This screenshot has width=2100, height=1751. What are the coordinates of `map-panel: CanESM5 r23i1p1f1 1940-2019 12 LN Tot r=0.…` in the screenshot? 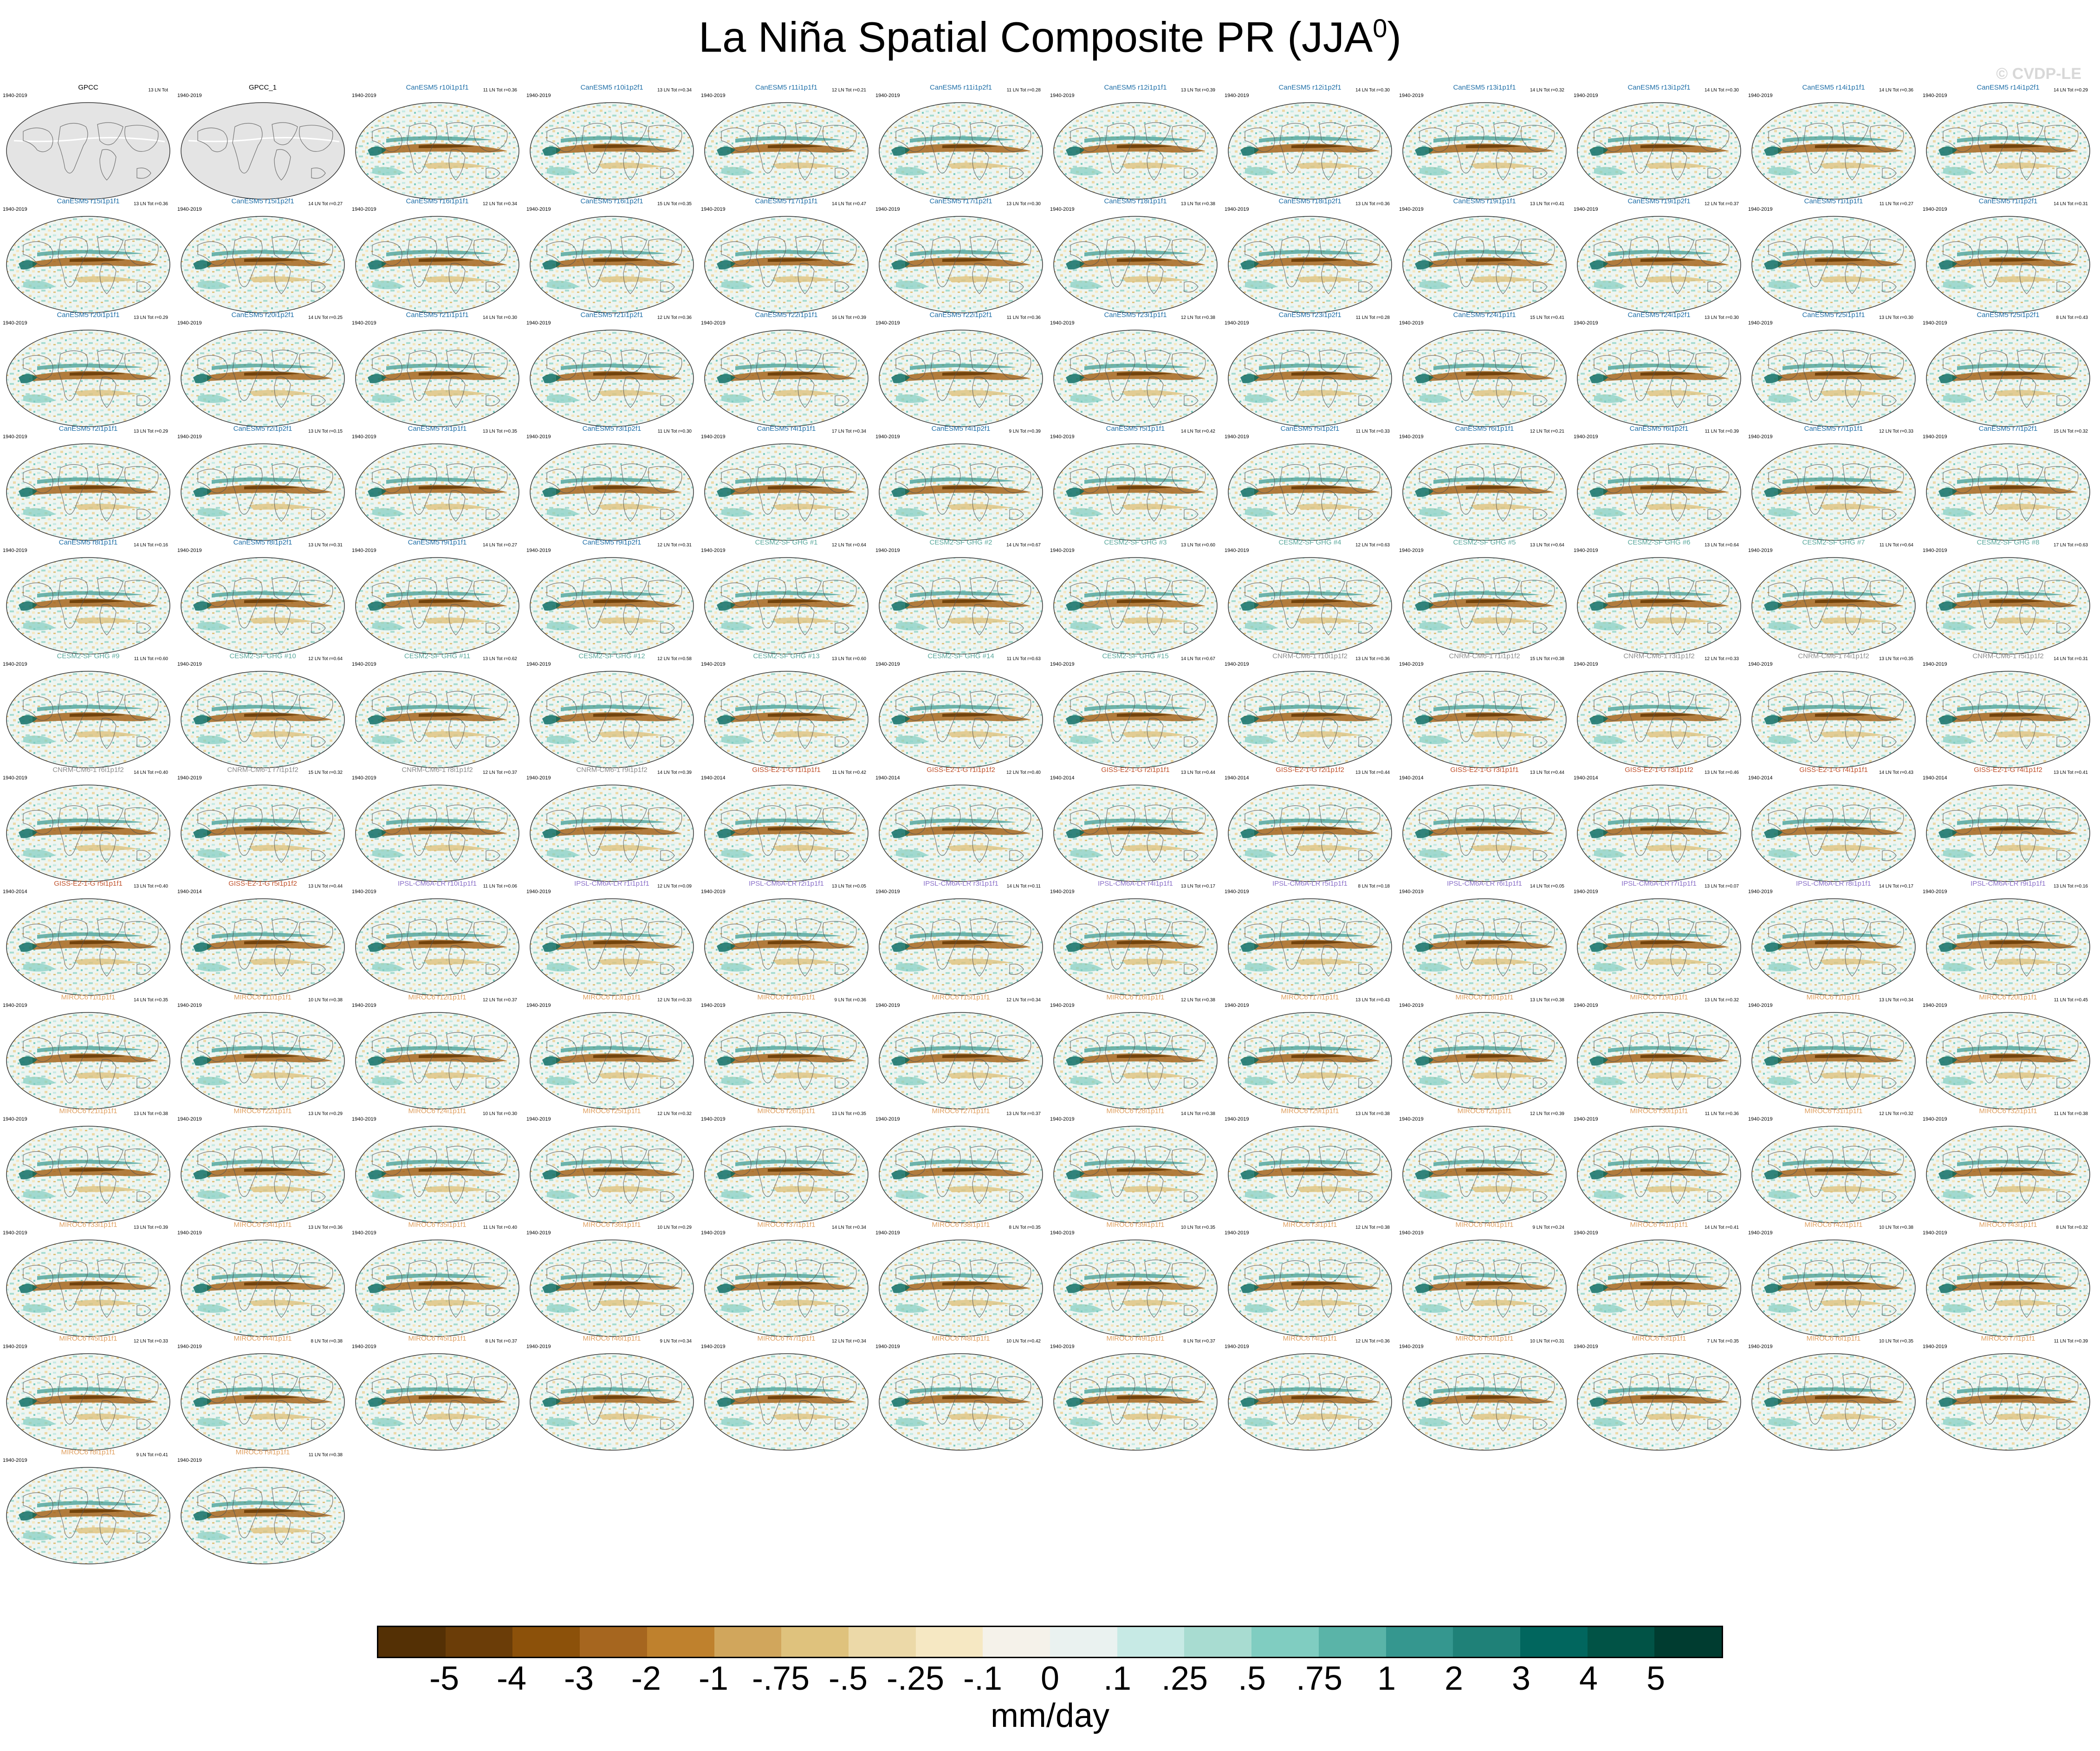 It's located at (1134, 369).